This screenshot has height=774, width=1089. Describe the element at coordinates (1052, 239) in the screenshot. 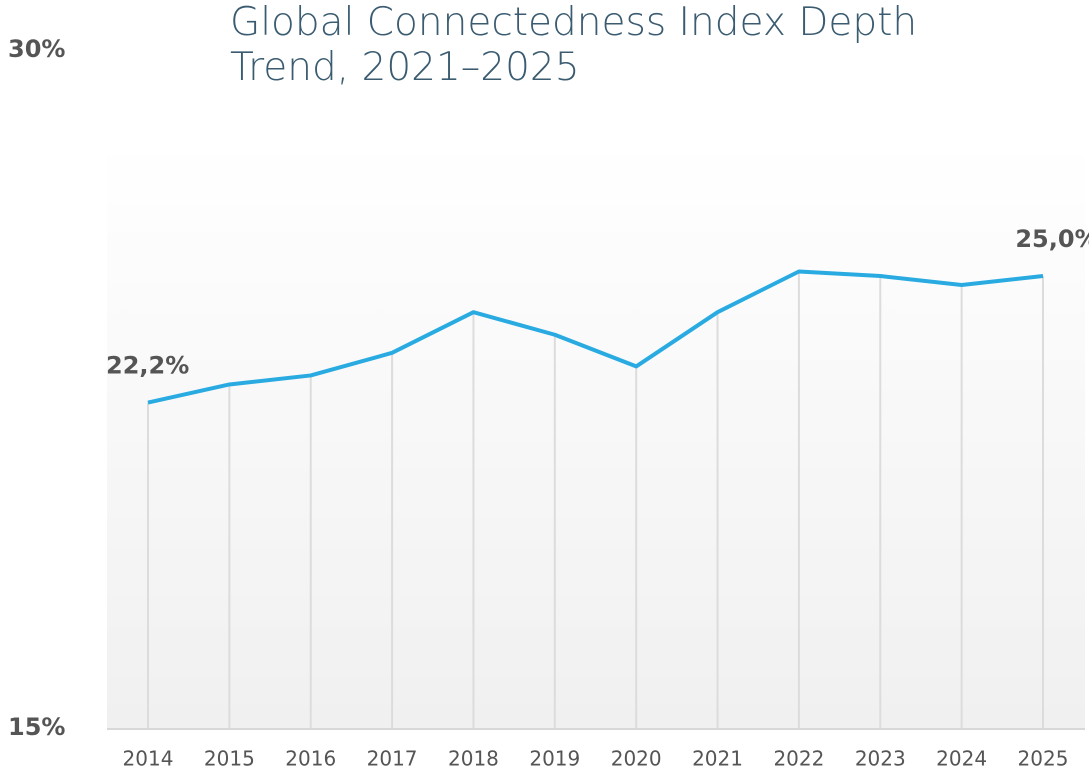

I see `value-label: 25,0%` at that location.